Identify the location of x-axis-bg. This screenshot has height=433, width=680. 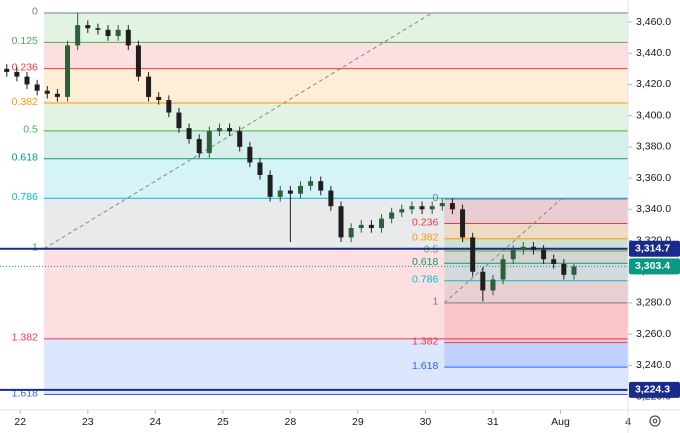
(314, 422).